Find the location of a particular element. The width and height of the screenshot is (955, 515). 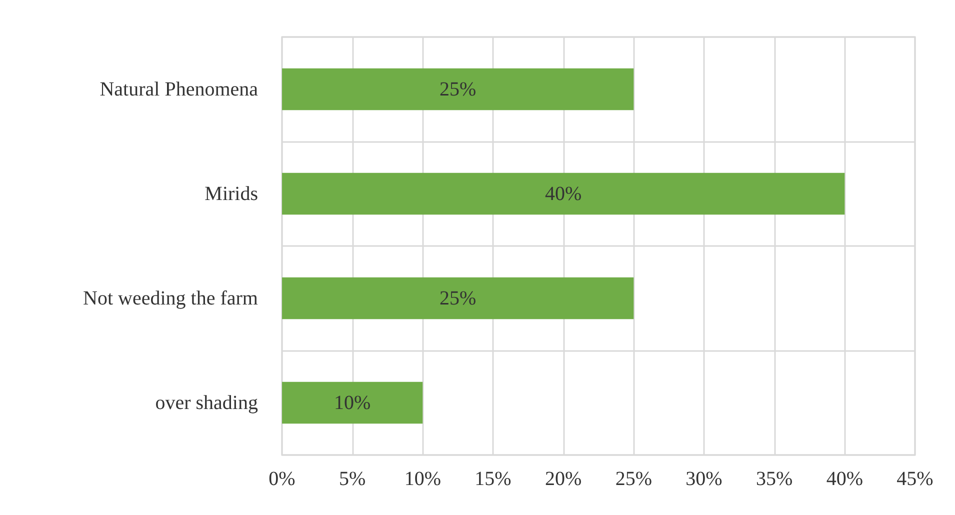

x-tick-label: 40% is located at coordinates (845, 479).